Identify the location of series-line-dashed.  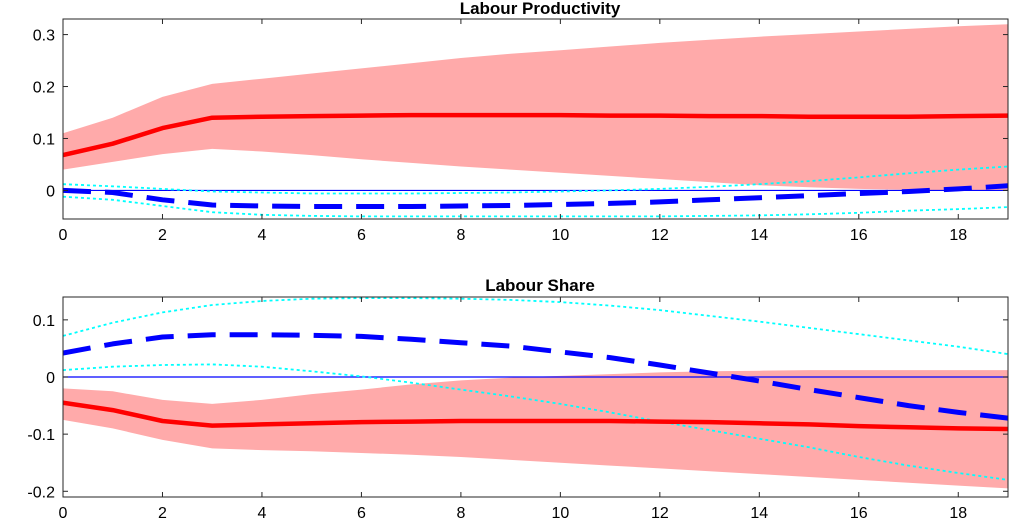
(535, 196).